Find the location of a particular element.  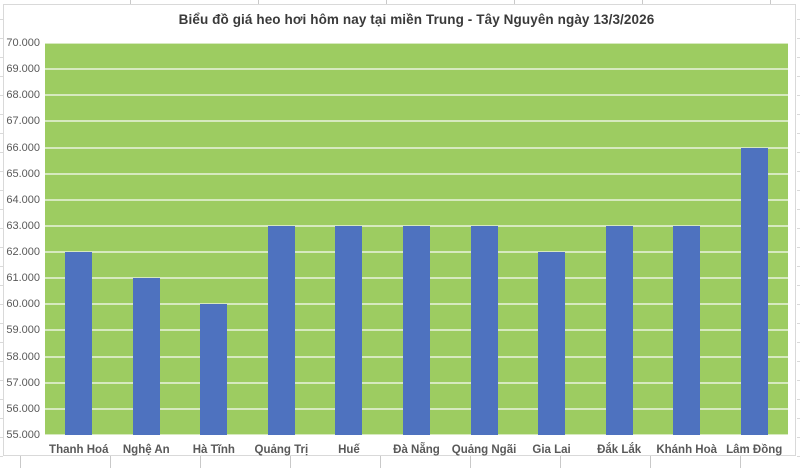

x-tick-label: Huế is located at coordinates (349, 450).